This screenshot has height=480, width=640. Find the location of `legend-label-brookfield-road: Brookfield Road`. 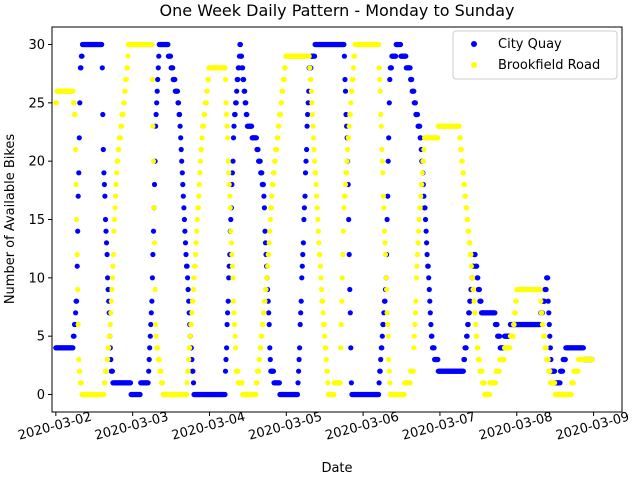

legend-label-brookfield-road: Brookfield Road is located at coordinates (549, 65).